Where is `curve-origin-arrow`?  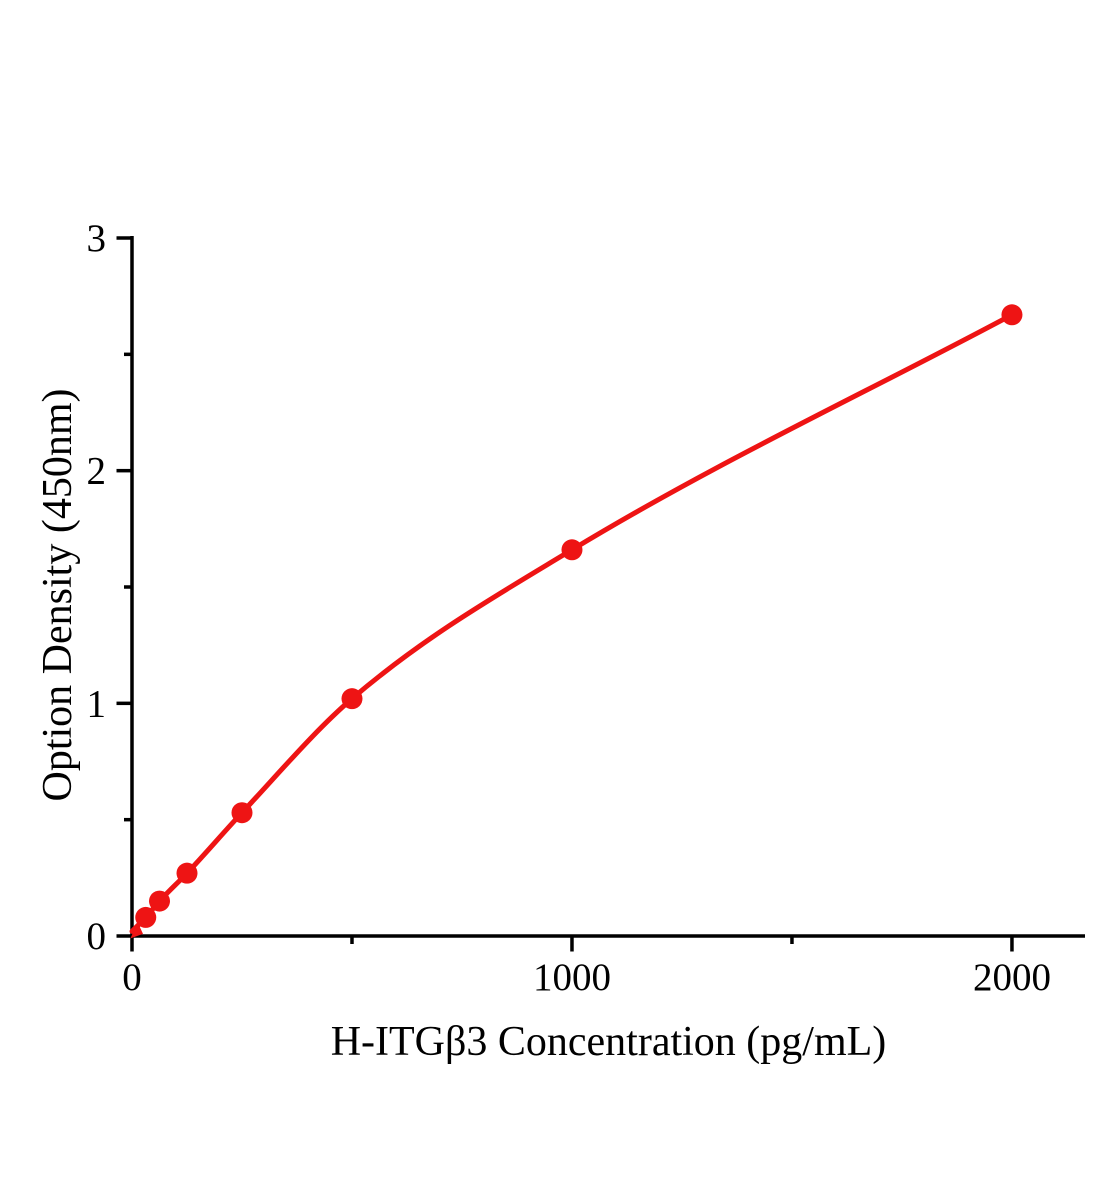 curve-origin-arrow is located at coordinates (136, 930).